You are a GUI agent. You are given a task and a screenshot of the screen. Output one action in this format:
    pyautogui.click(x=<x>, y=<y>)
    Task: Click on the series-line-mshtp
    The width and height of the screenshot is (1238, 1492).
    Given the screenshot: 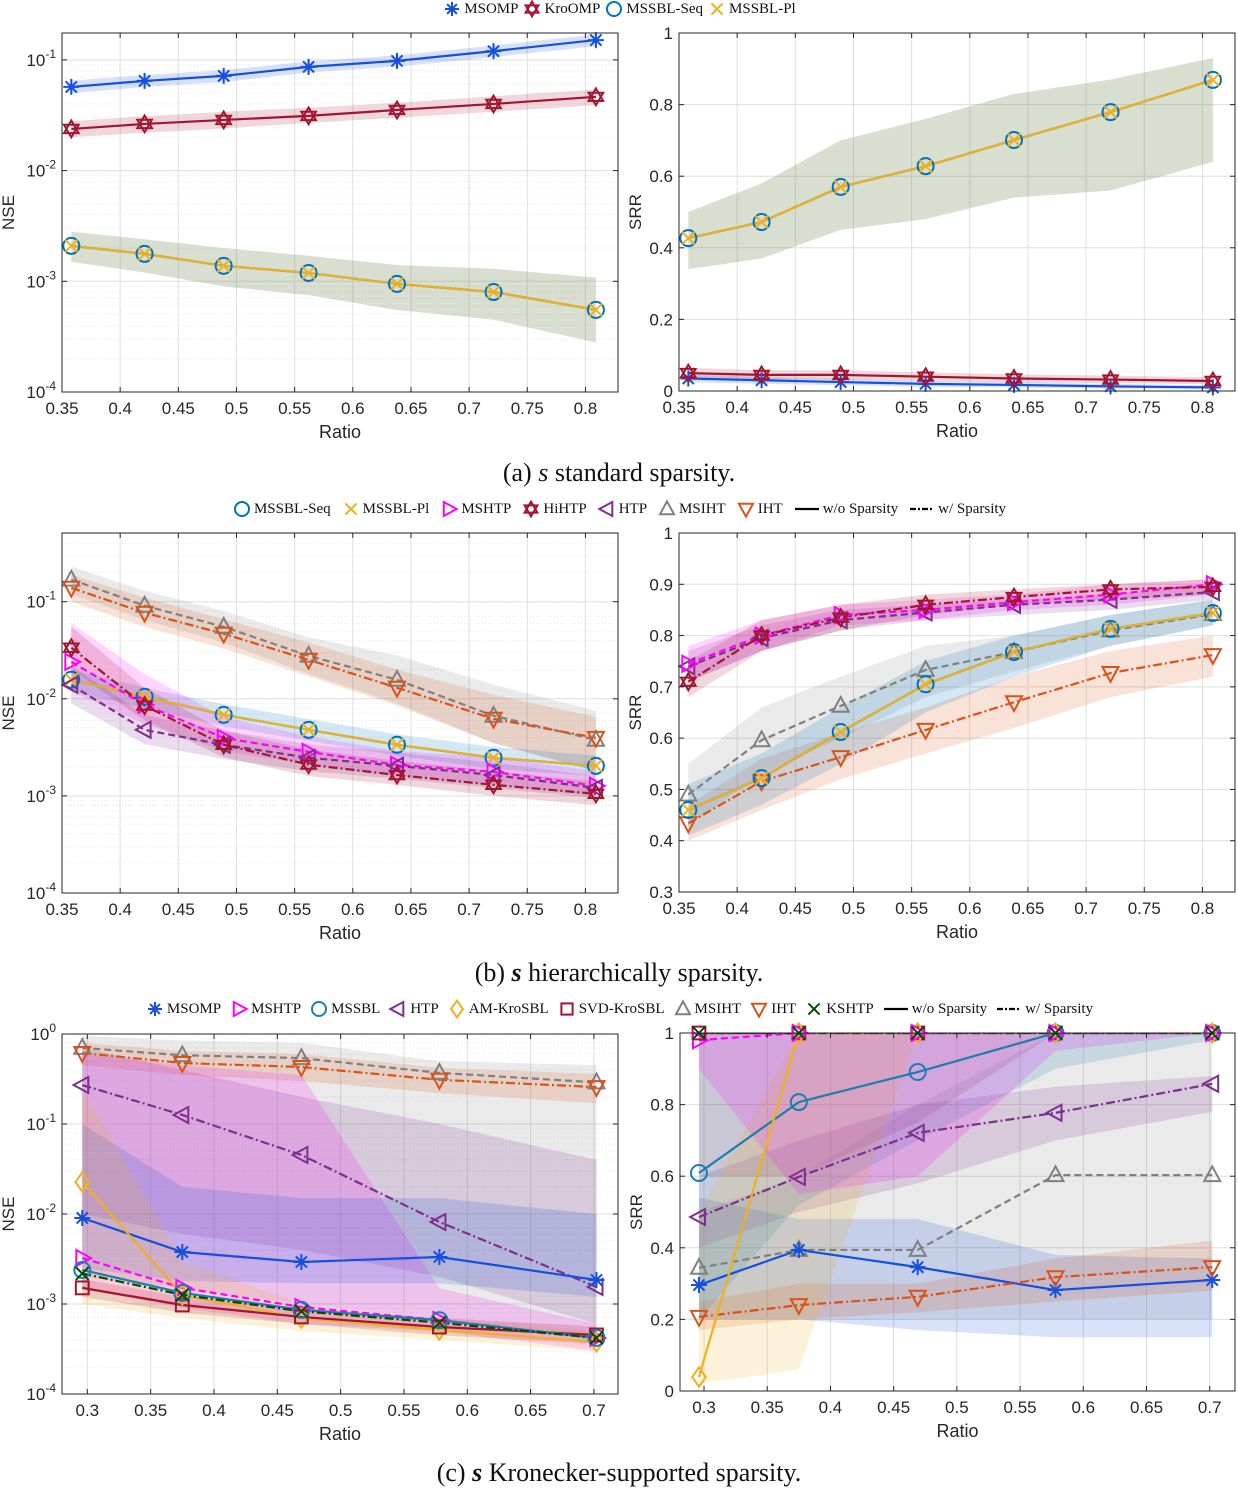 What is the action you would take?
    pyautogui.click(x=333, y=723)
    